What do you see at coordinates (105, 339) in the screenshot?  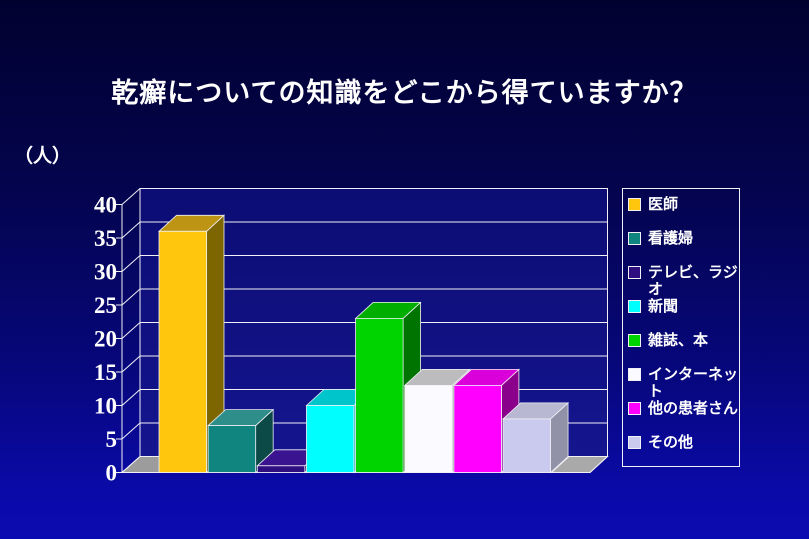 I see `y-tick-label: 20` at bounding box center [105, 339].